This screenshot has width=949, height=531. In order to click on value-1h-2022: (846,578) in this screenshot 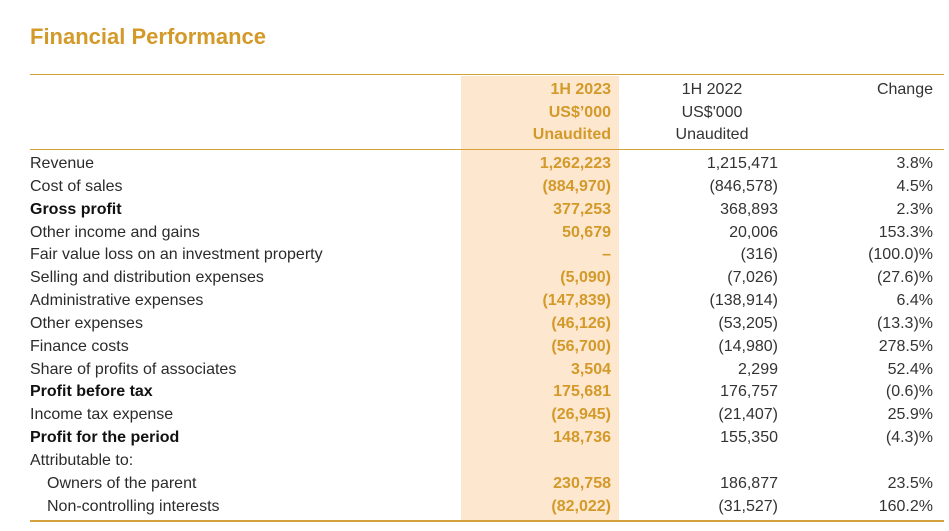, I will do `click(744, 186)`.